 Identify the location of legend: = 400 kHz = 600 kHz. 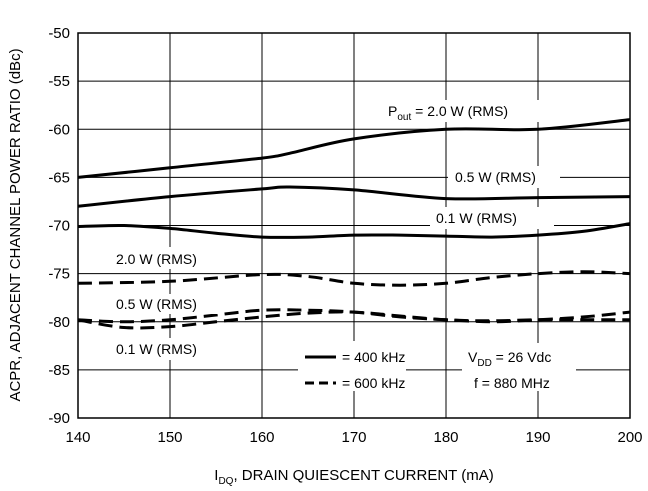
(352, 366).